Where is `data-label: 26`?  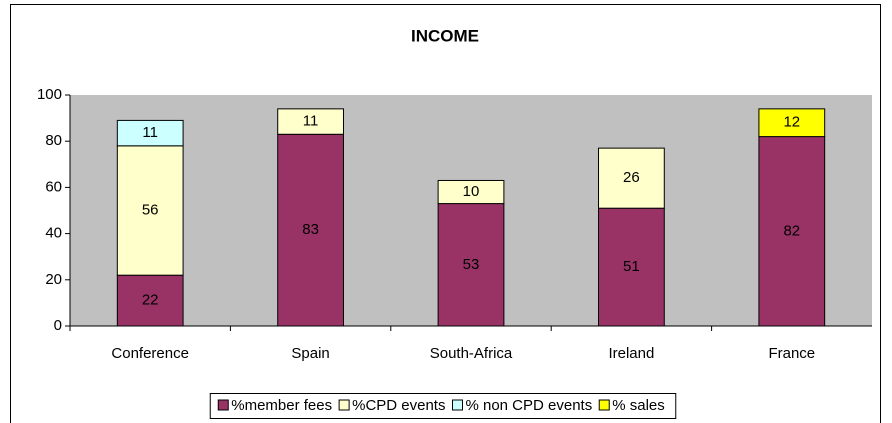 data-label: 26 is located at coordinates (631, 177).